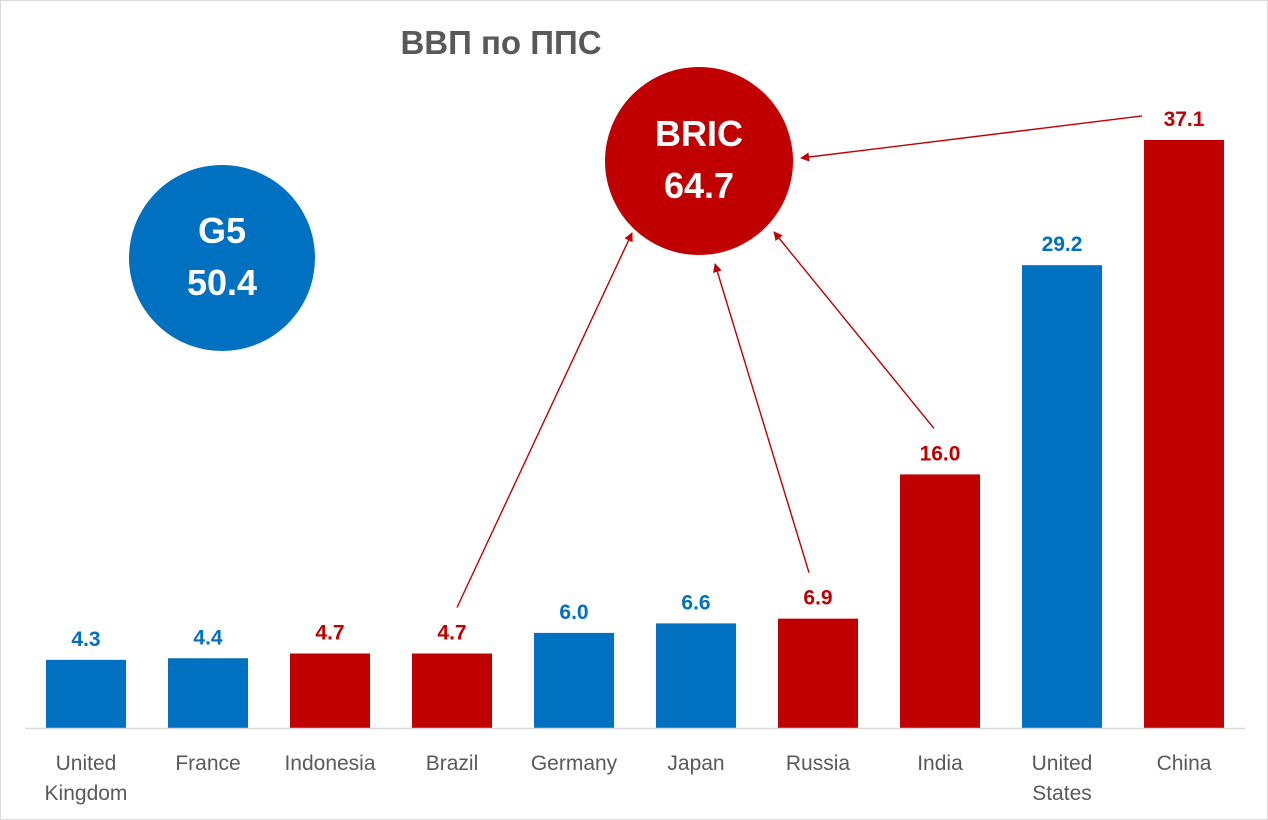 The height and width of the screenshot is (820, 1268). What do you see at coordinates (695, 602) in the screenshot?
I see `value-label-japan: 6.6` at bounding box center [695, 602].